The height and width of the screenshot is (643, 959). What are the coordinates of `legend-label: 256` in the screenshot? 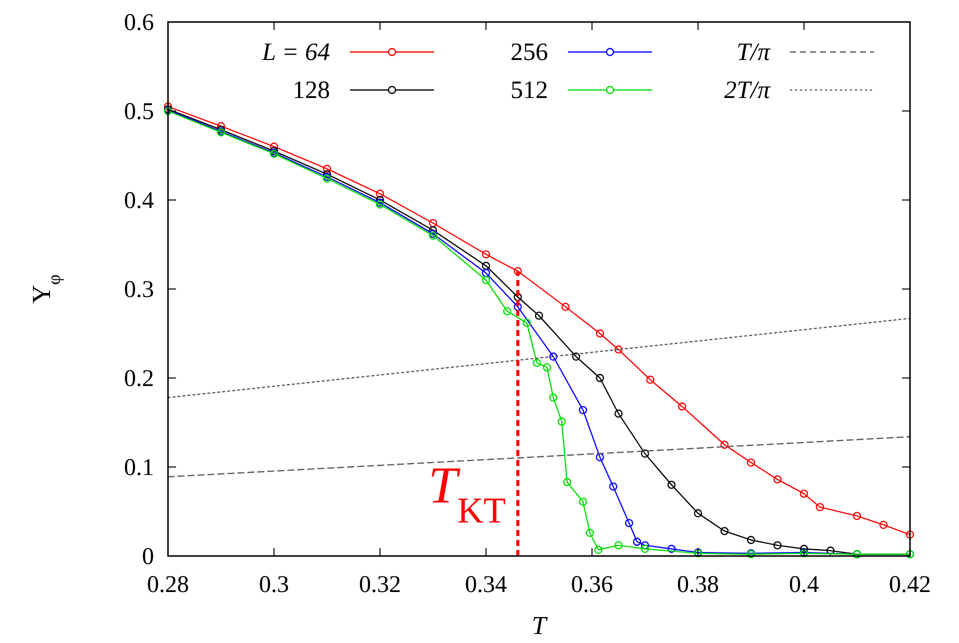 It's located at (529, 52).